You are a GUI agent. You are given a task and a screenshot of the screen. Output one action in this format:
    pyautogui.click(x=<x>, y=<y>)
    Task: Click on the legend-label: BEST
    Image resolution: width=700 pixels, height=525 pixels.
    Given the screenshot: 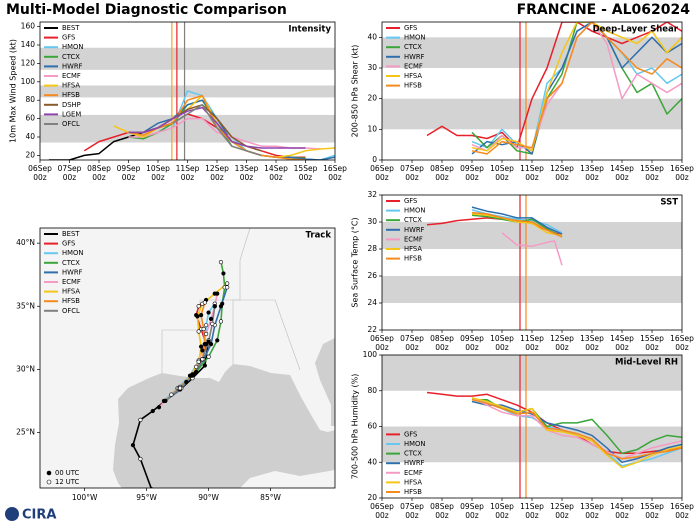 What is the action you would take?
    pyautogui.click(x=71, y=28)
    